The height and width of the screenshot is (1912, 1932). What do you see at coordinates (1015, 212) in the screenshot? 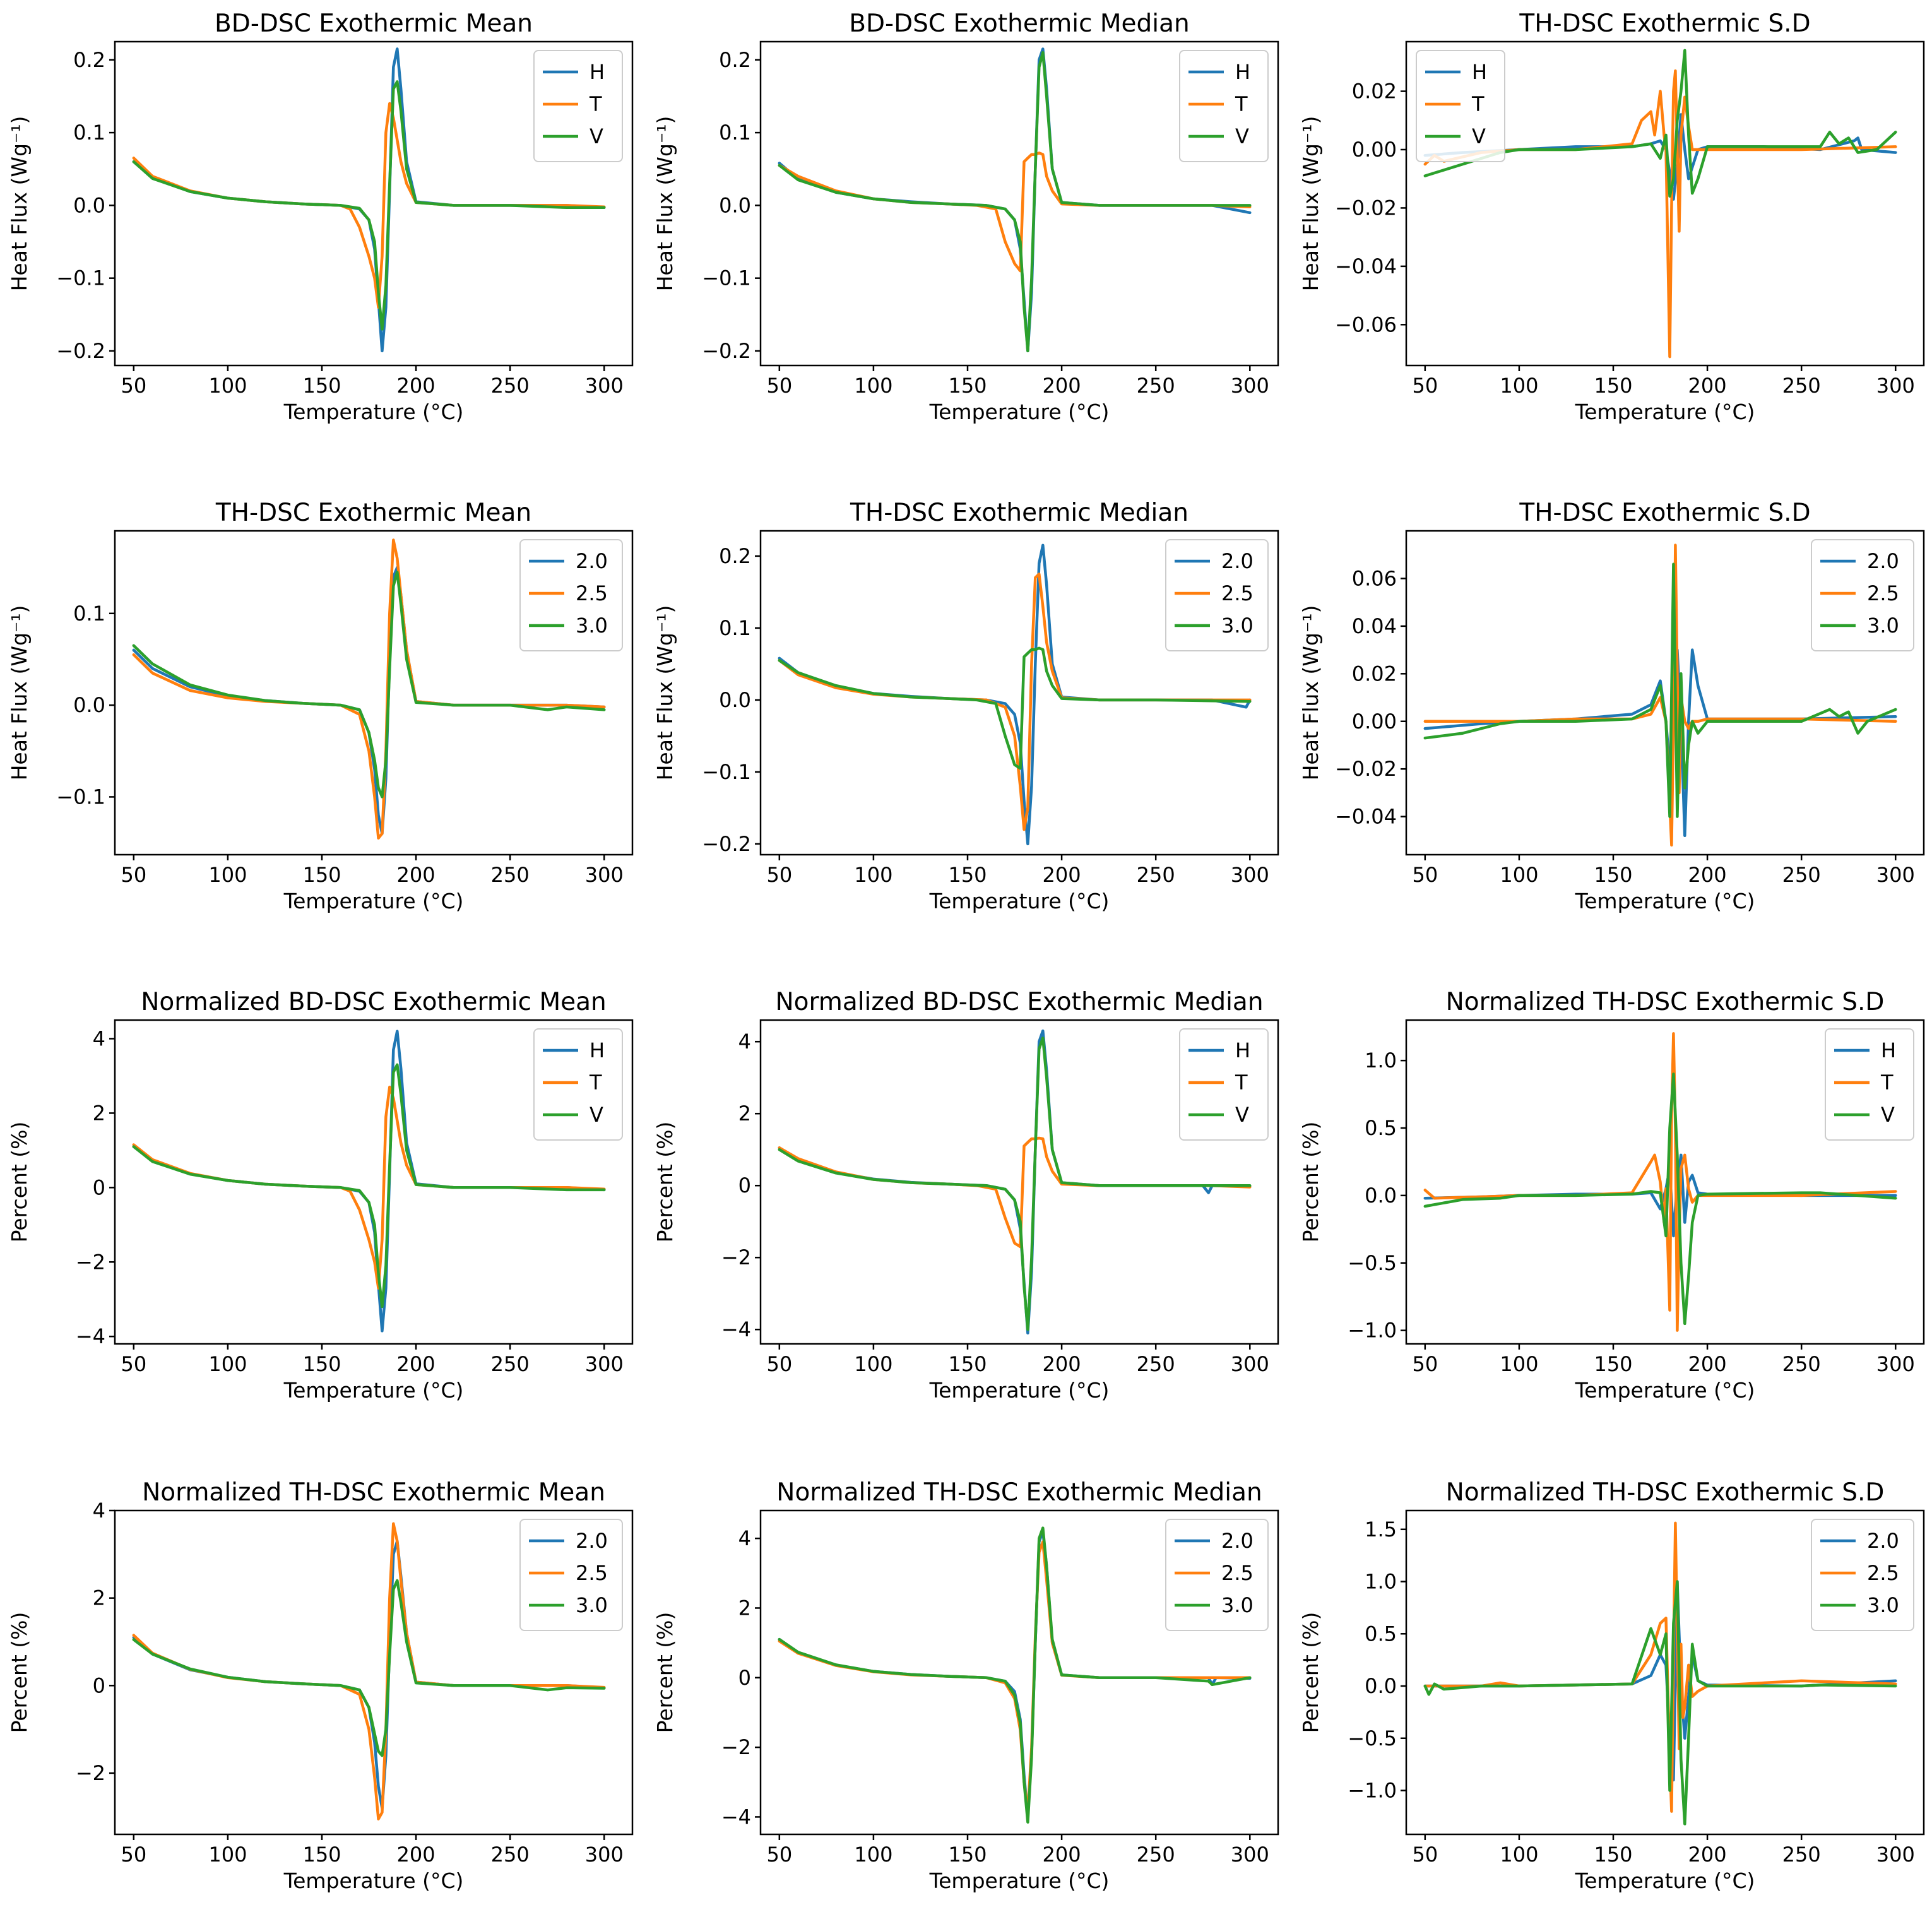
I see `series-line-T` at bounding box center [1015, 212].